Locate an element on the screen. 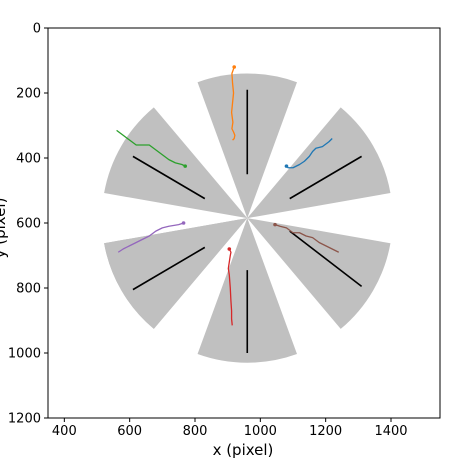  y-tick-label-800: 800 is located at coordinates (28, 289).